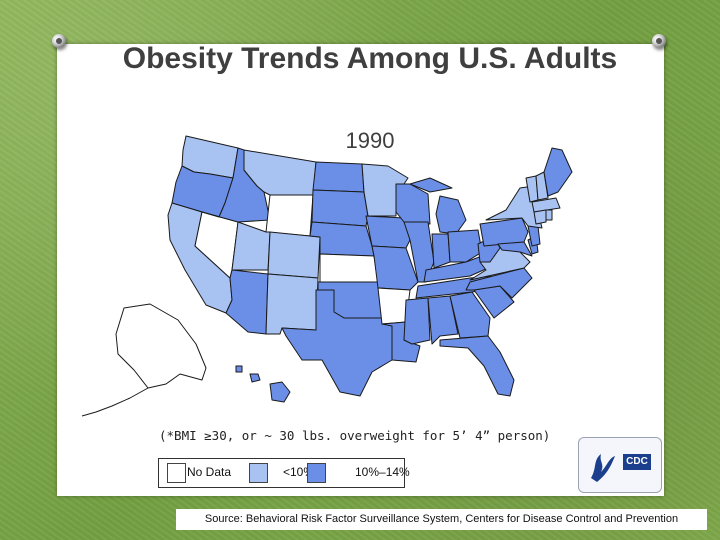  What do you see at coordinates (349, 268) in the screenshot?
I see `state-KS` at bounding box center [349, 268].